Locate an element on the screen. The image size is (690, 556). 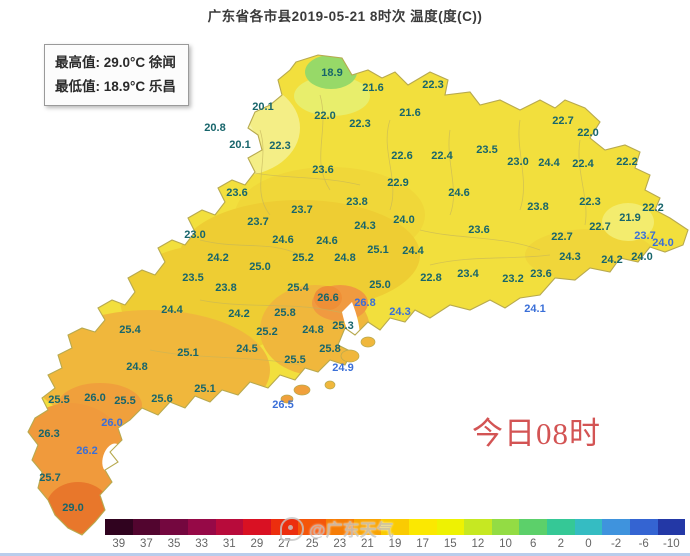
temp-label: 24.5 is located at coordinates (247, 349).